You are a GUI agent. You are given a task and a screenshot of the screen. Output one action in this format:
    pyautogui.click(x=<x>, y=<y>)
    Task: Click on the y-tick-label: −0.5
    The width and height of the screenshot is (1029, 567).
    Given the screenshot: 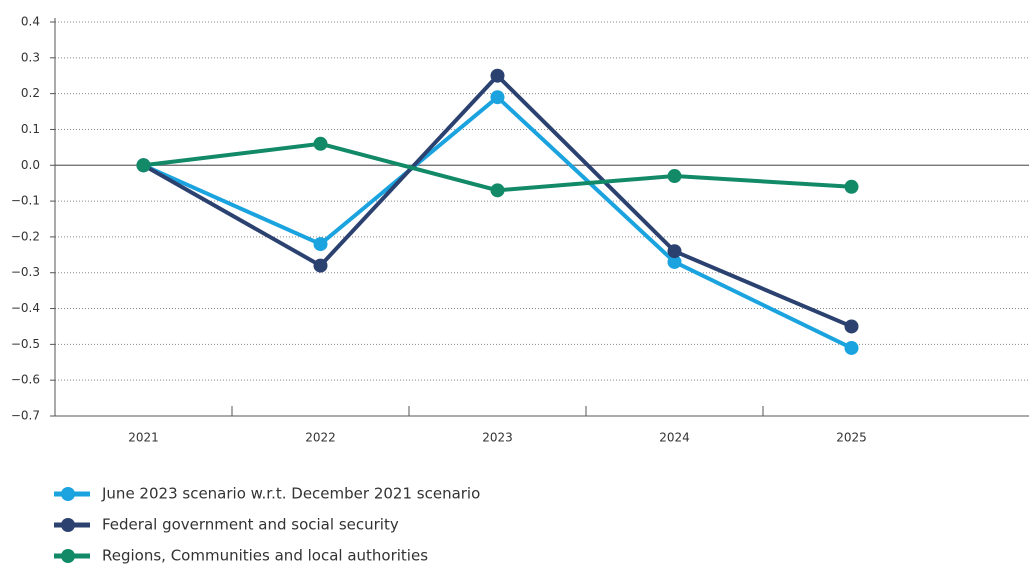 What is the action you would take?
    pyautogui.click(x=25, y=344)
    